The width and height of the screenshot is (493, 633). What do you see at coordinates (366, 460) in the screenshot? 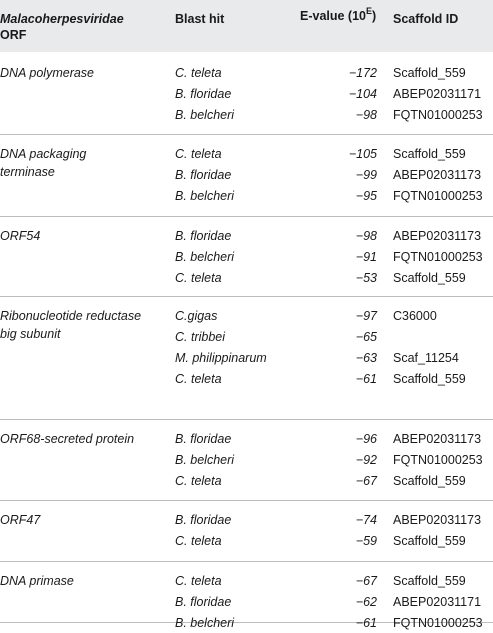
I see `evalue-cell: −92` at bounding box center [366, 460].